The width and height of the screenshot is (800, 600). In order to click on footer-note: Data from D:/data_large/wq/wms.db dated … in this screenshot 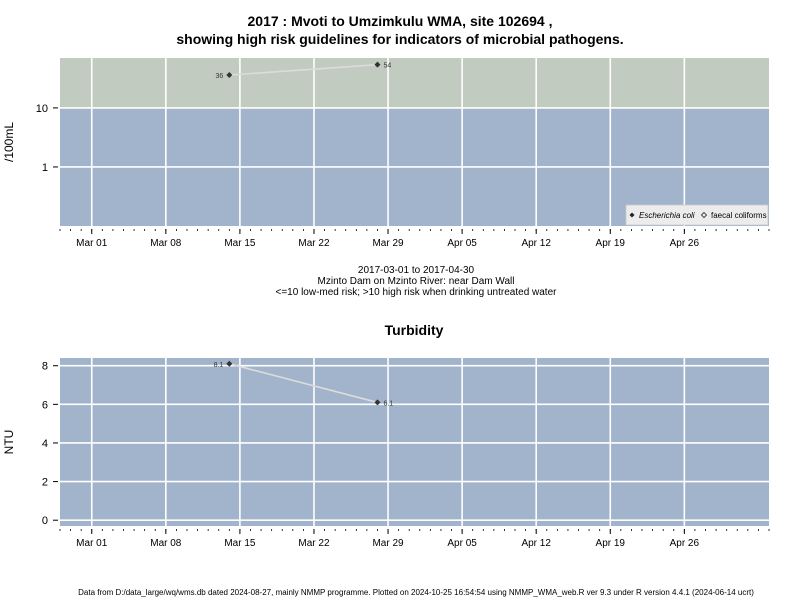, I will do `click(416, 592)`.